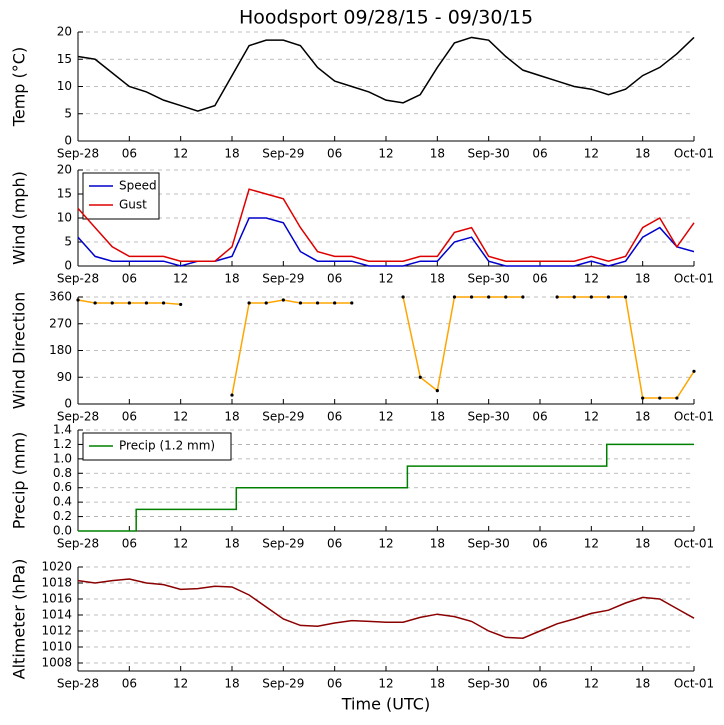 This screenshot has width=724, height=725. What do you see at coordinates (68, 113) in the screenshot?
I see `y-tick-label: 5` at bounding box center [68, 113].